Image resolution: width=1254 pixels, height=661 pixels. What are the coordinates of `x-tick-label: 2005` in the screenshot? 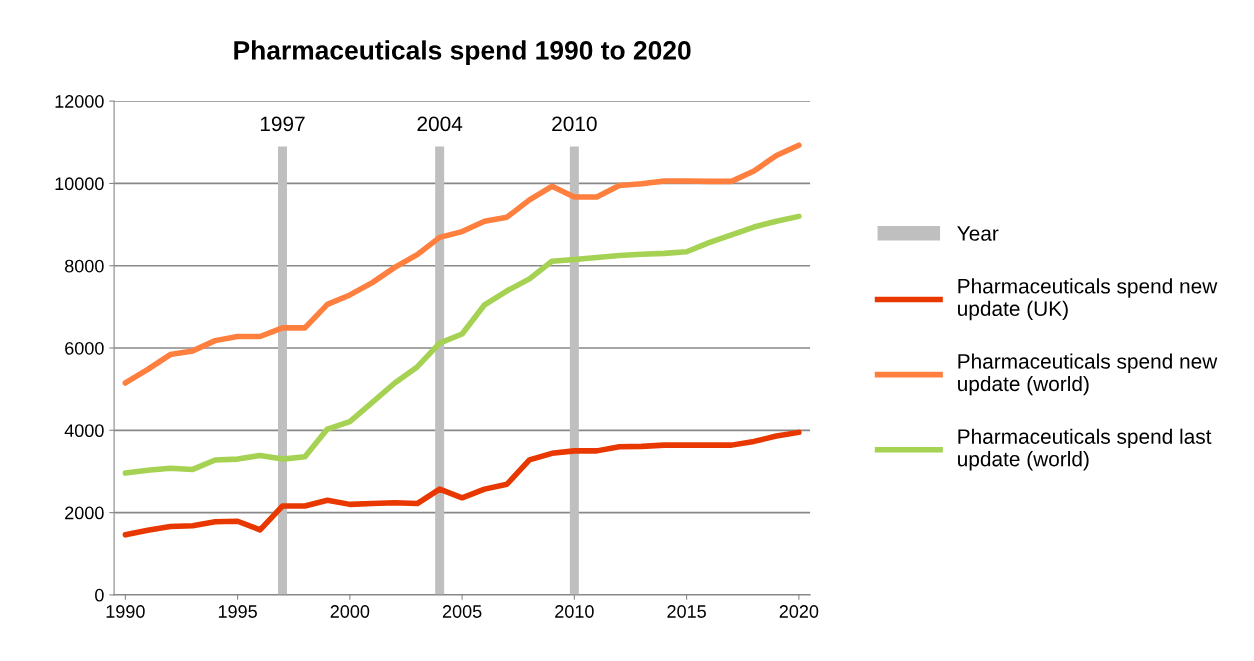 It's located at (462, 611).